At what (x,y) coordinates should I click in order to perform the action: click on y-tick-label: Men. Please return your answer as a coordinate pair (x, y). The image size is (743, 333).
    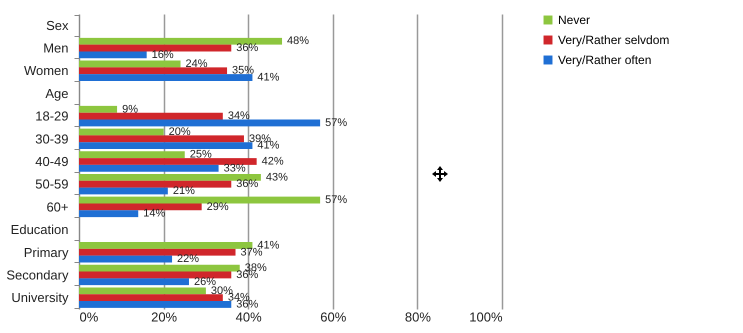
    Looking at the image, I should click on (55, 48).